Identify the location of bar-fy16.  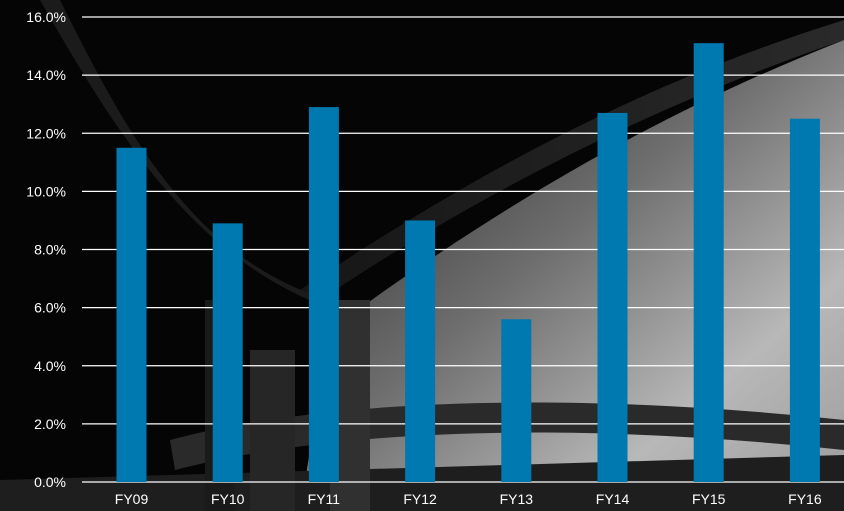
(804, 300).